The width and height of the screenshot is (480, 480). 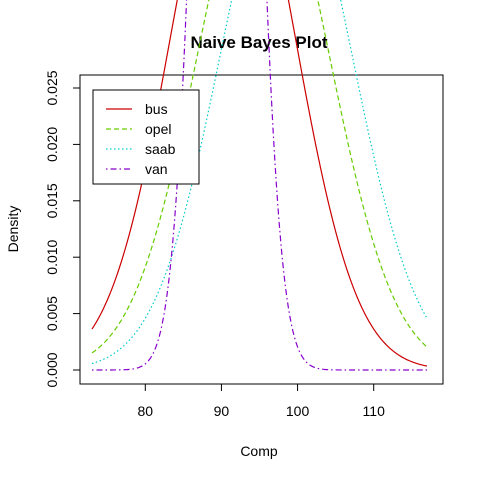 What do you see at coordinates (146, 411) in the screenshot?
I see `x-tick-label: 80` at bounding box center [146, 411].